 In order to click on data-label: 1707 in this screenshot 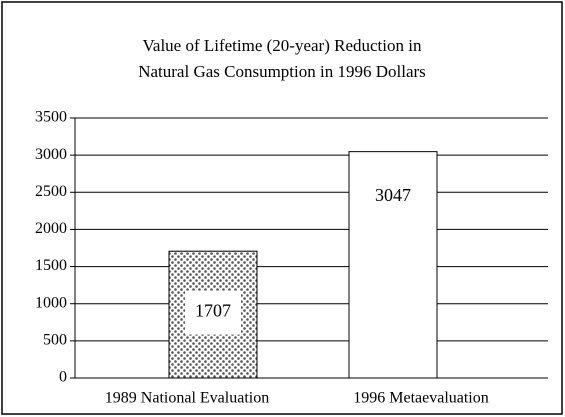, I will do `click(213, 311)`.